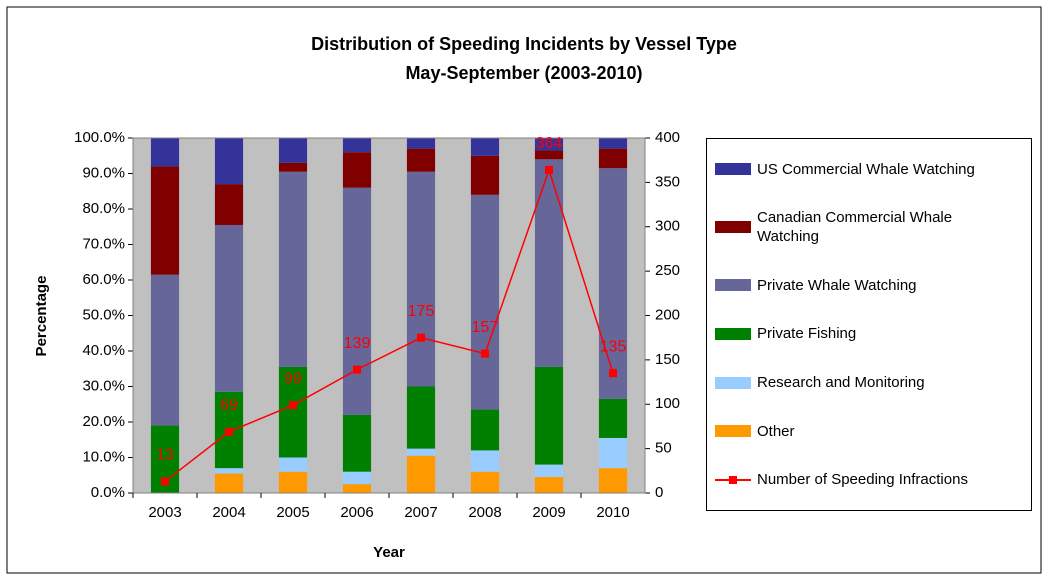 The height and width of the screenshot is (581, 1049). I want to click on y-tick-label: 60.0%, so click(103, 279).